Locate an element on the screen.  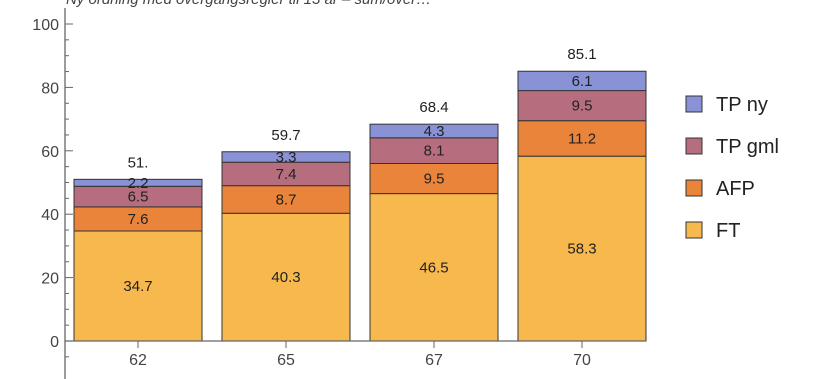
segment-value-label: 7.6 is located at coordinates (138, 219).